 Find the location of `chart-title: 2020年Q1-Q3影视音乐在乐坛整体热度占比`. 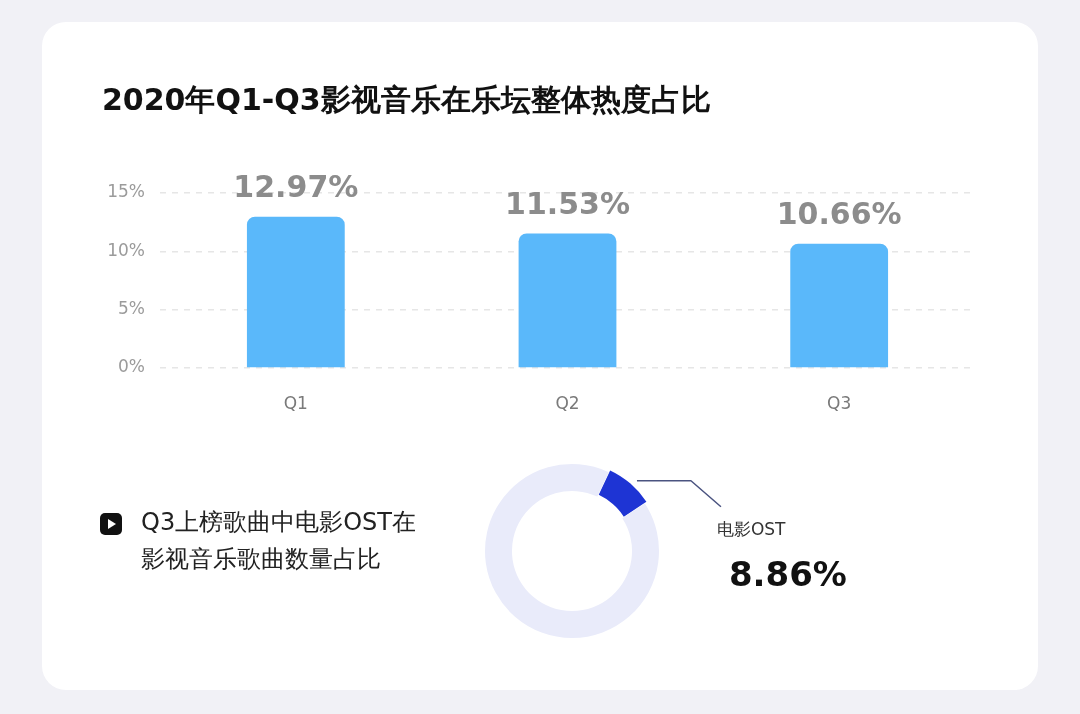

chart-title: 2020年Q1-Q3影视音乐在乐坛整体热度占比 is located at coordinates (406, 100).